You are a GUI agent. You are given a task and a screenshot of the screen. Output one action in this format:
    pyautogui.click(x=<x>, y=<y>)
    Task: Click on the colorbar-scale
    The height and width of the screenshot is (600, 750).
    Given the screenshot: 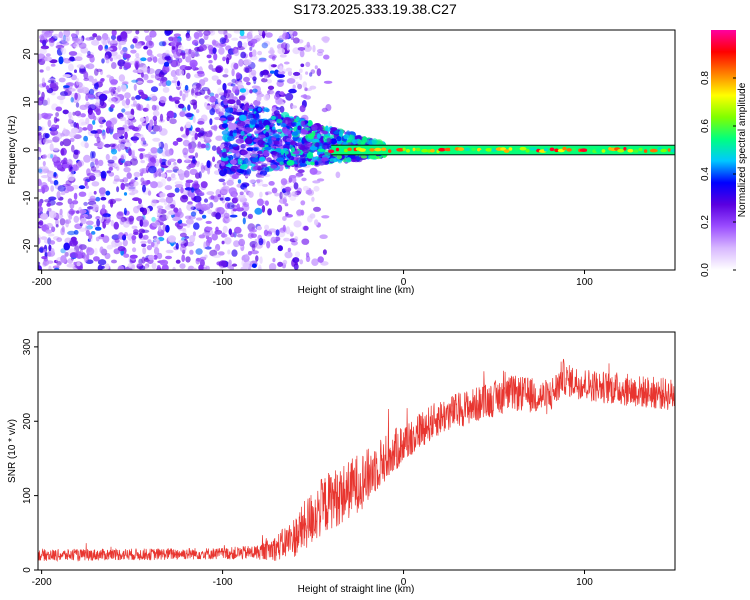 What is the action you would take?
    pyautogui.click(x=723, y=150)
    